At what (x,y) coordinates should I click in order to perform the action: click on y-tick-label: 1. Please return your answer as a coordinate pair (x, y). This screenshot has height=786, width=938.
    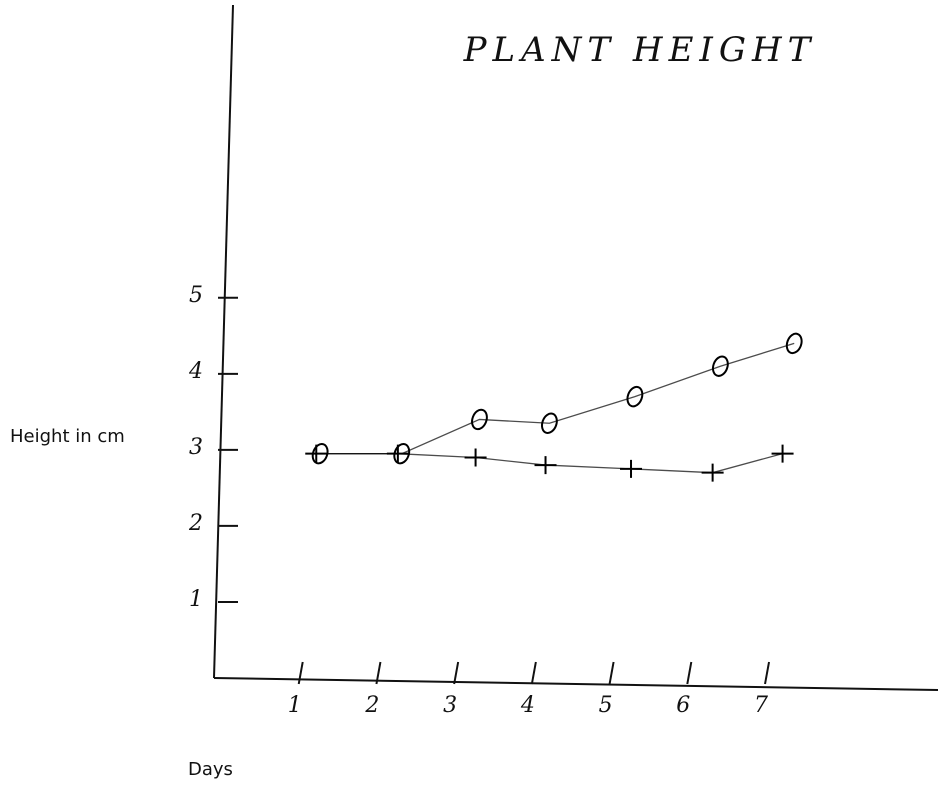
    Looking at the image, I should click on (196, 599).